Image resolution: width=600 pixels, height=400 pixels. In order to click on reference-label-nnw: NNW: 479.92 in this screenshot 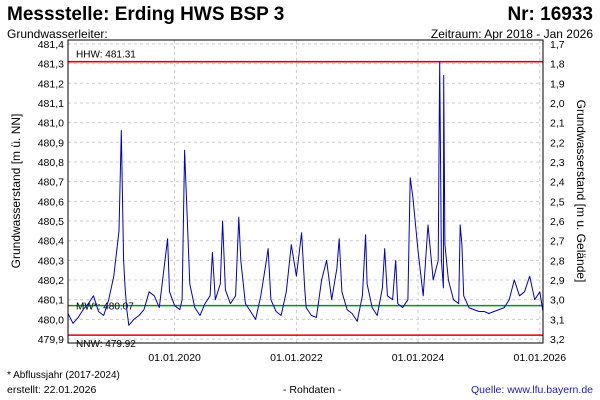, I will do `click(106, 344)`.